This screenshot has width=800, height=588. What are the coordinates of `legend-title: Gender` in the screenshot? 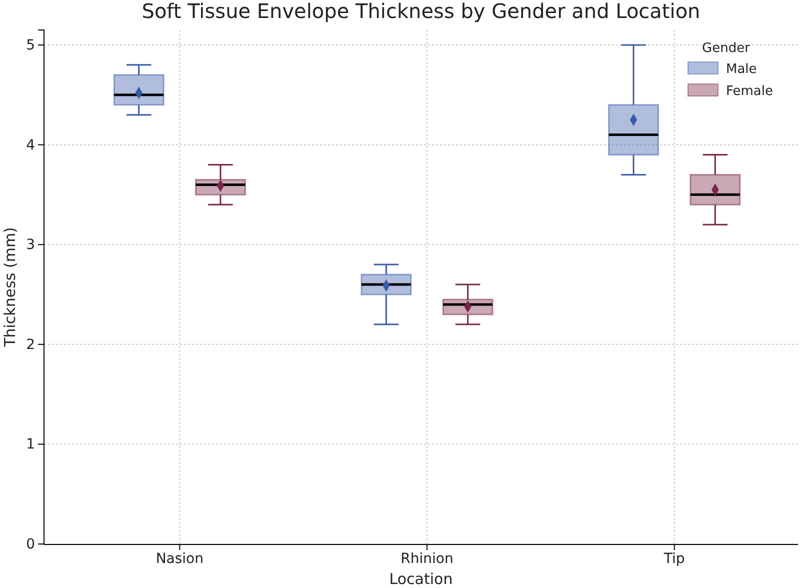 It's located at (726, 48).